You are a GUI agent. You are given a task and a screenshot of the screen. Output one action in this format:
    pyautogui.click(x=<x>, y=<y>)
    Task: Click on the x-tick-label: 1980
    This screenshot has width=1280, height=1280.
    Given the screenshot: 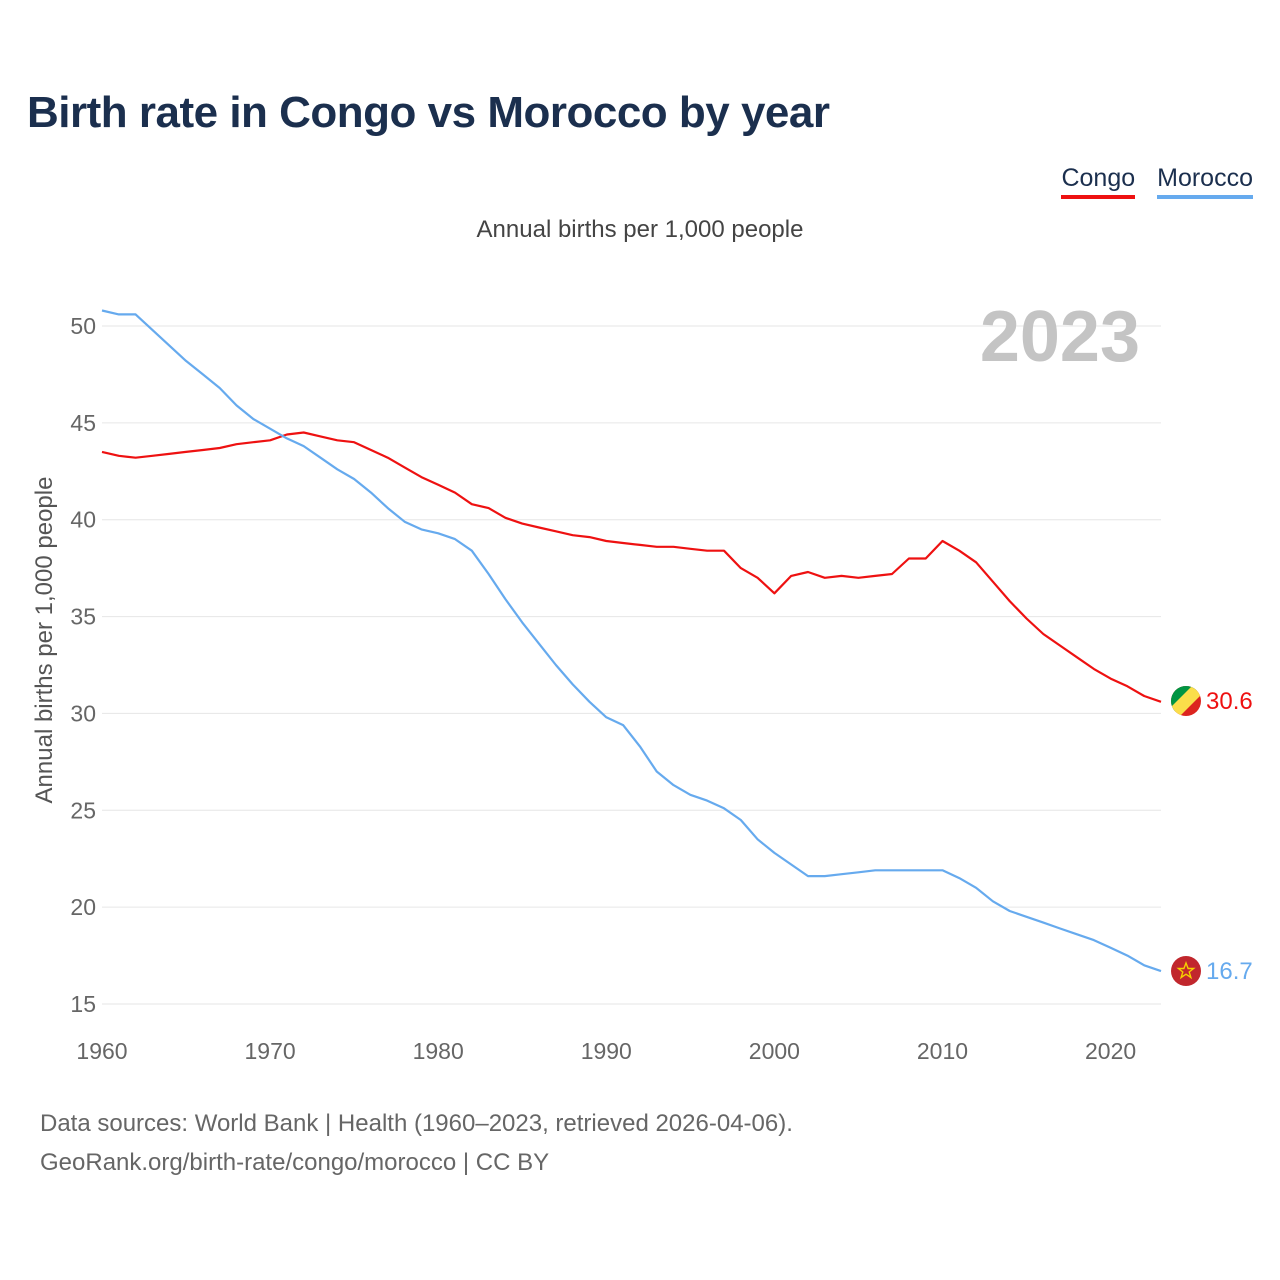 What is the action you would take?
    pyautogui.click(x=438, y=1051)
    